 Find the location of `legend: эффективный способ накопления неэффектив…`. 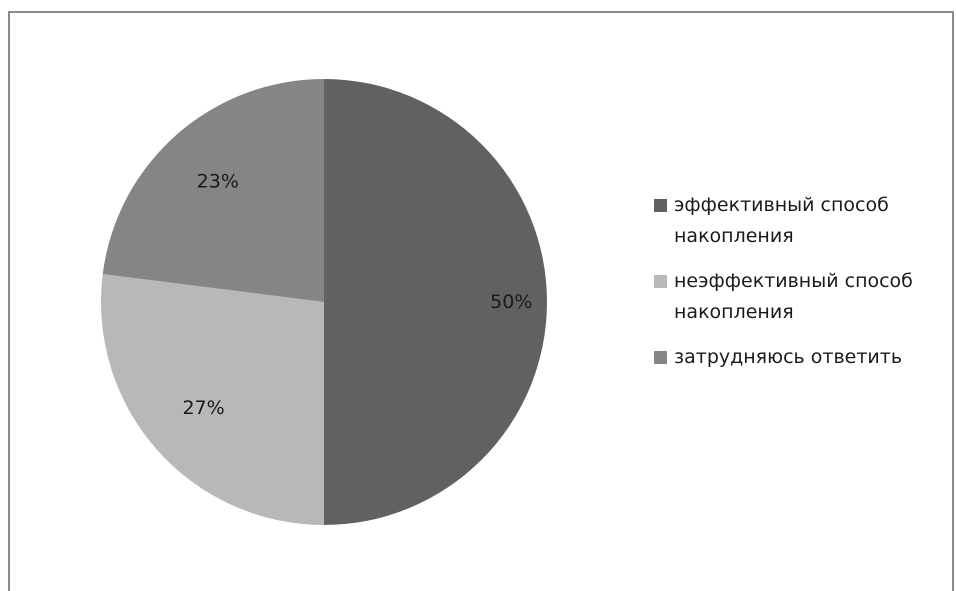

legend: эффективный способ накопления неэффектив… is located at coordinates (804, 288).